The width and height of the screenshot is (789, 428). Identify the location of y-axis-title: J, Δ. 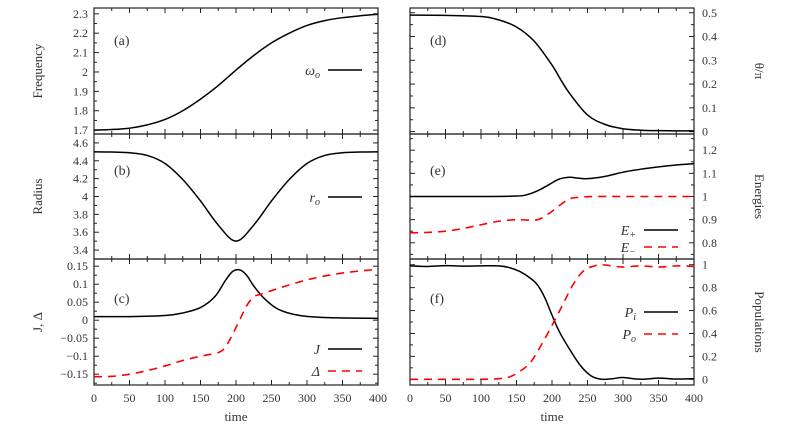
(37, 322).